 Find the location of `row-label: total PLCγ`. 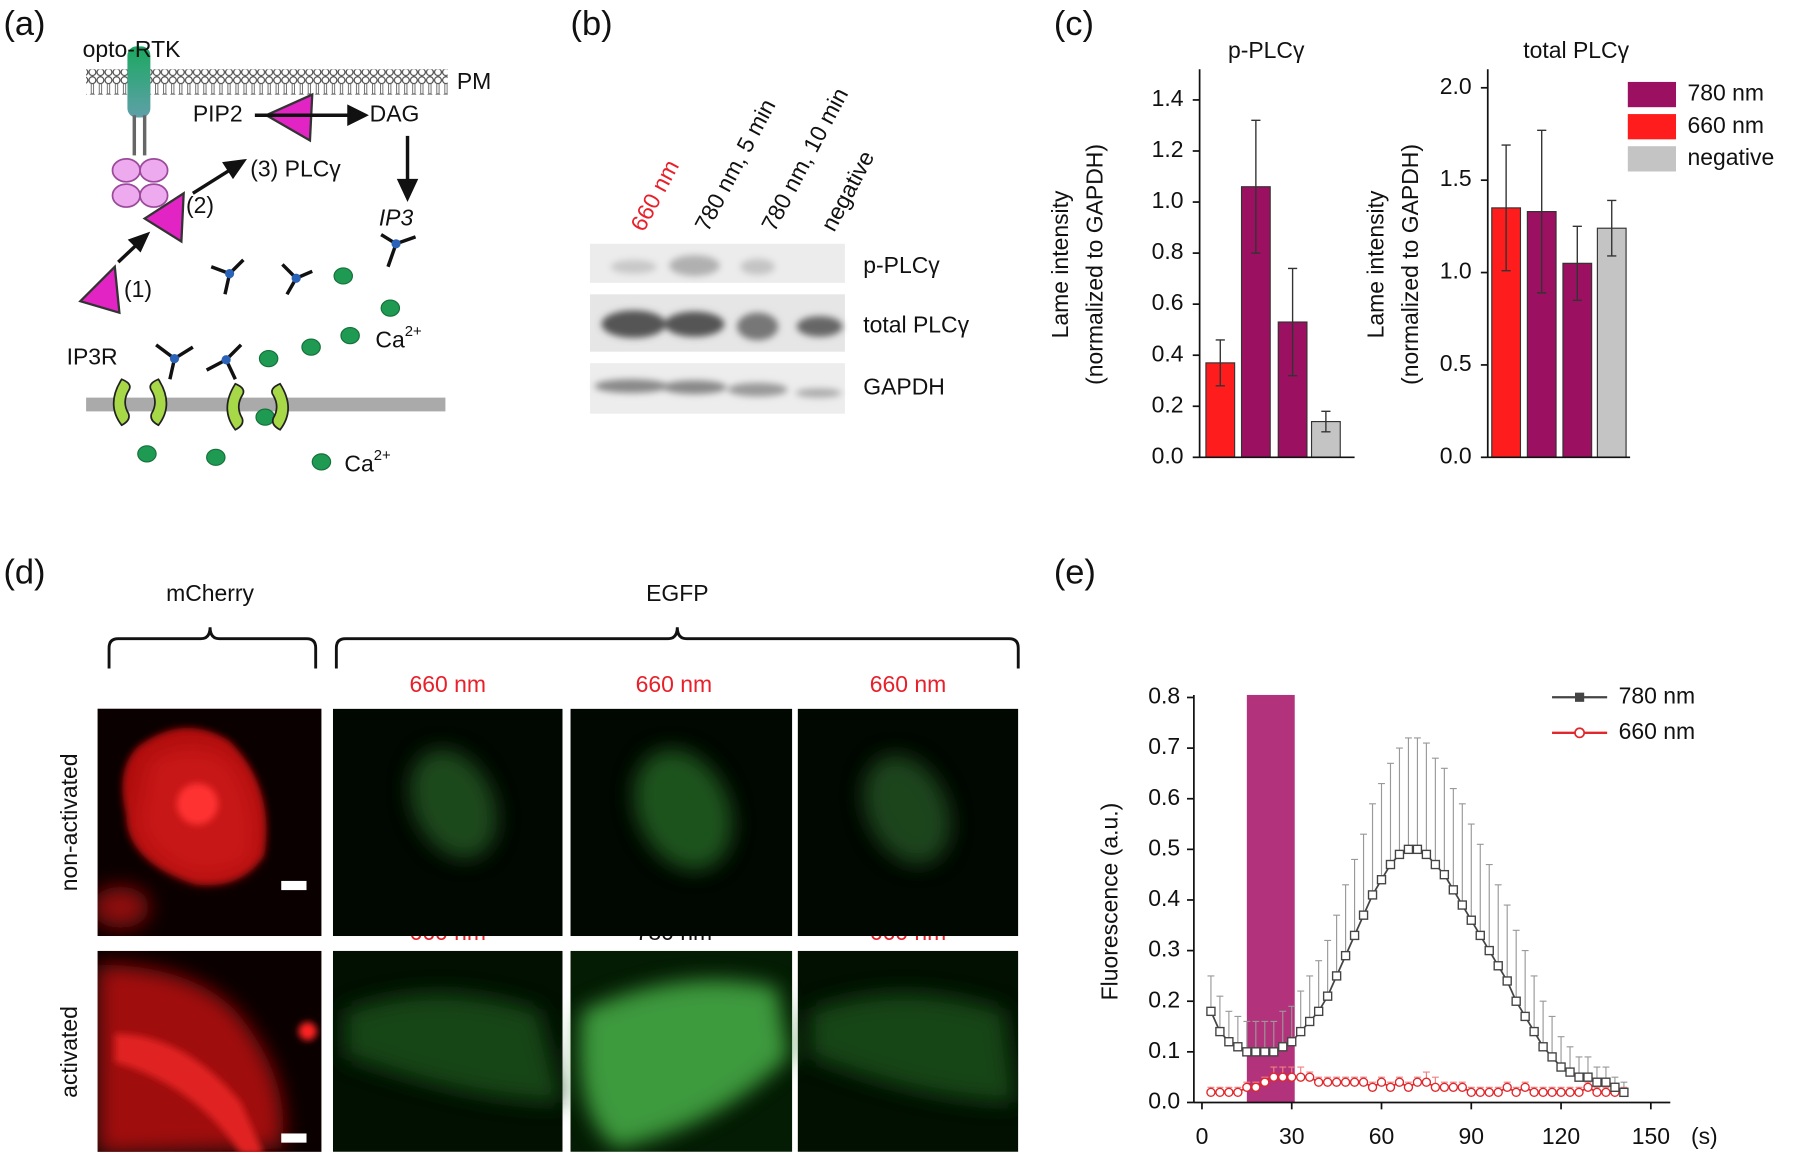

row-label: total PLCγ is located at coordinates (916, 325).